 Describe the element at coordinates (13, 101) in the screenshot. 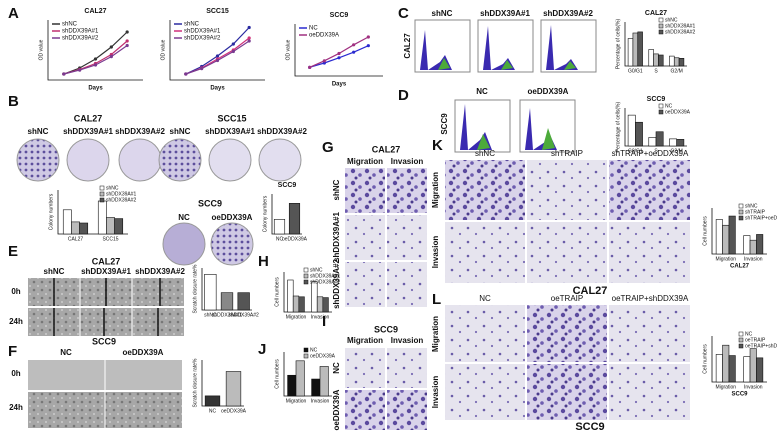

I see `panel-letter: B` at that location.